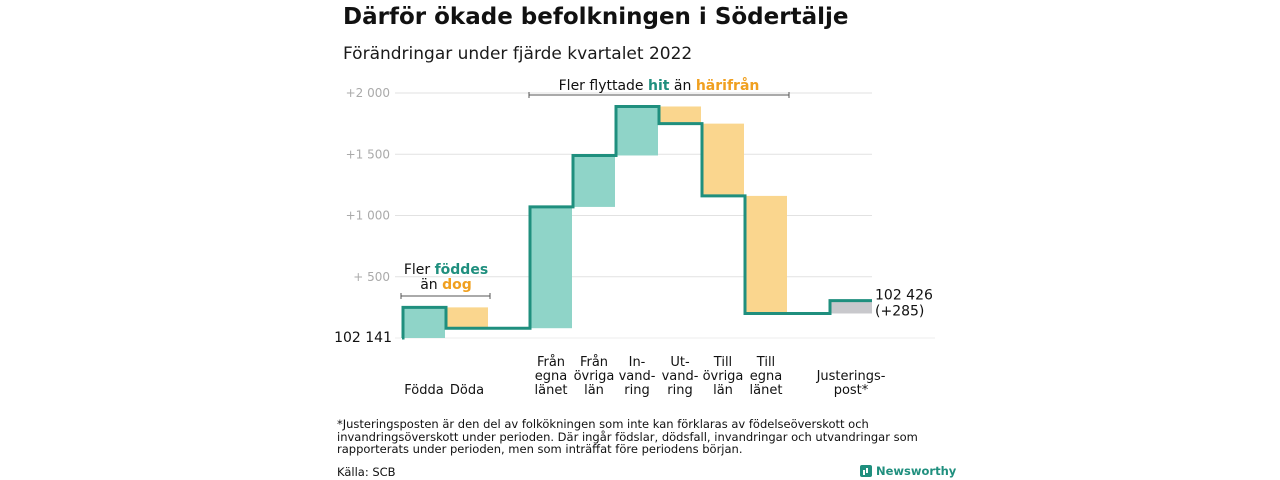 The width and height of the screenshot is (1280, 480). I want to click on x-label-8-0: Justerings-, so click(851, 376).